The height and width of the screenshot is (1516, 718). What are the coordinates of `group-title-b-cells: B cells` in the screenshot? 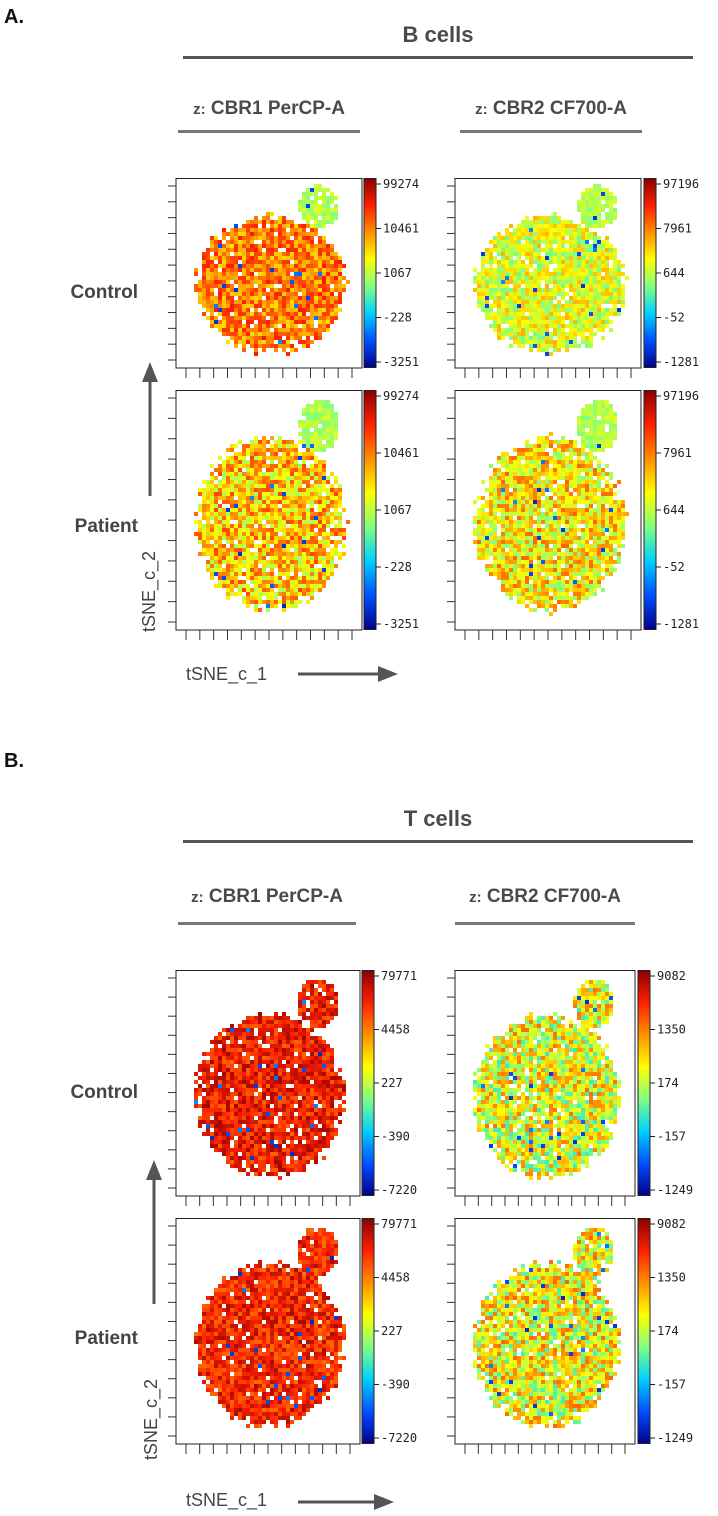 It's located at (438, 34).